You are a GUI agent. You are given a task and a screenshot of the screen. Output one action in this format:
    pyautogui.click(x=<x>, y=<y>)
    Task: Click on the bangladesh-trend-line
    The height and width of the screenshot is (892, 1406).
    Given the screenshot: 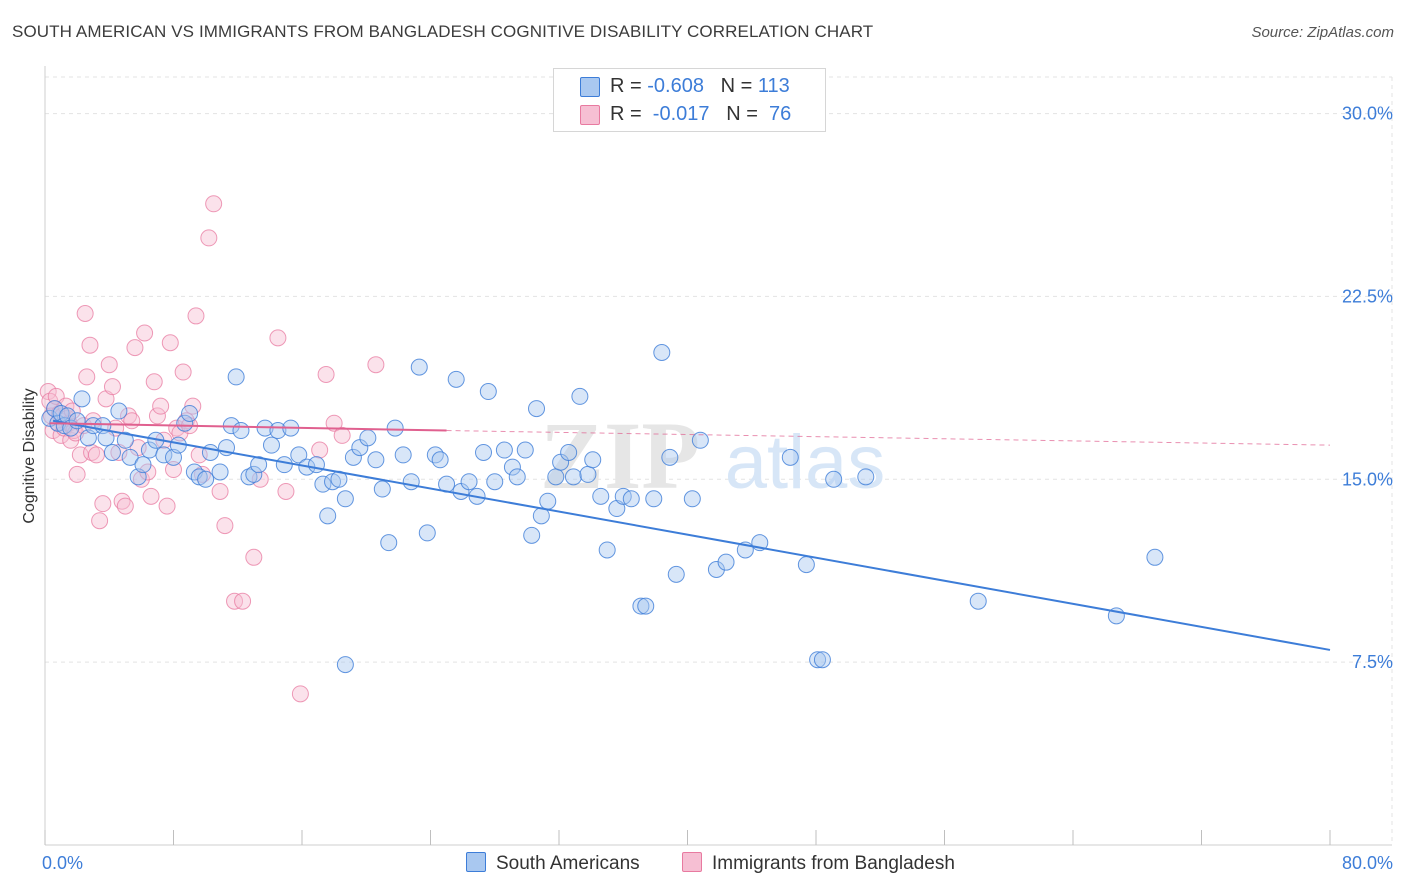 What is the action you would take?
    pyautogui.click(x=248, y=427)
    